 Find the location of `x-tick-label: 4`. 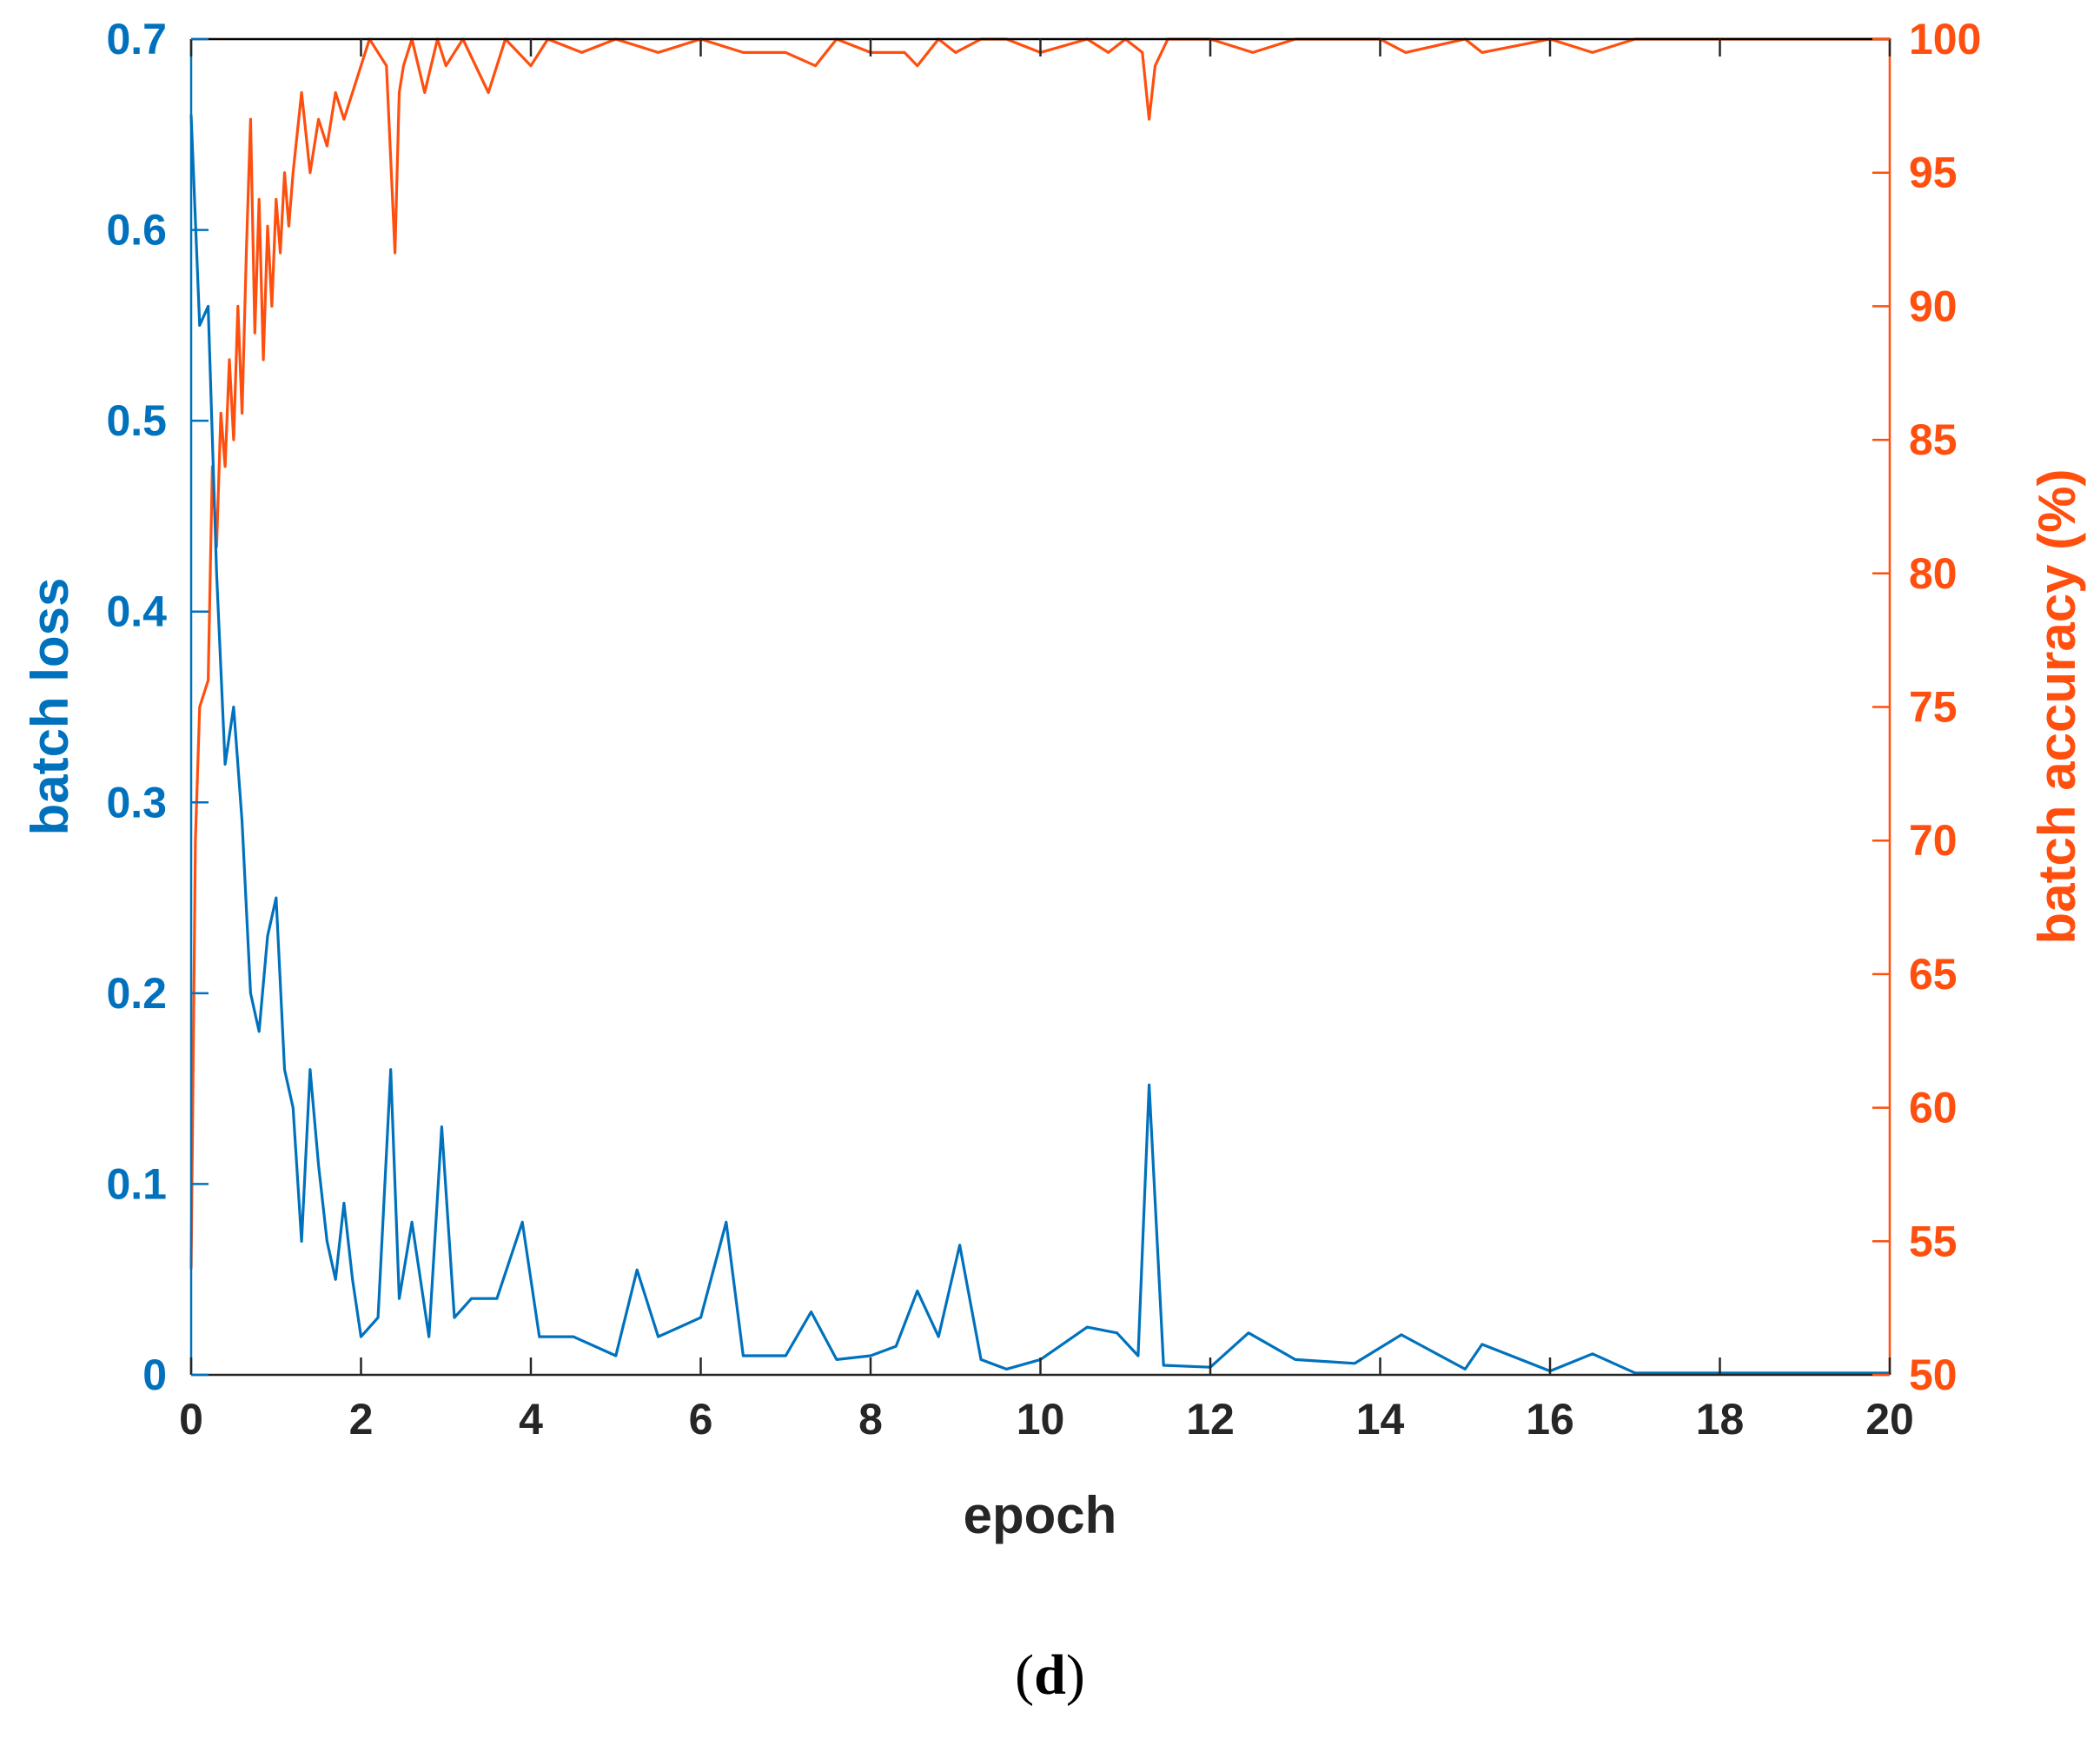

x-tick-label: 4 is located at coordinates (531, 1419).